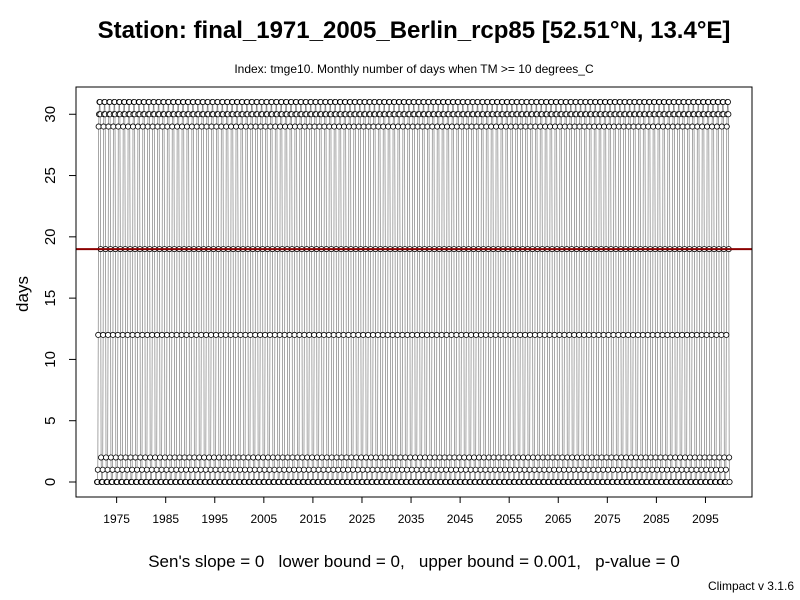 This screenshot has height=600, width=800. What do you see at coordinates (50, 236) in the screenshot?
I see `y-tick-label: 20` at bounding box center [50, 236].